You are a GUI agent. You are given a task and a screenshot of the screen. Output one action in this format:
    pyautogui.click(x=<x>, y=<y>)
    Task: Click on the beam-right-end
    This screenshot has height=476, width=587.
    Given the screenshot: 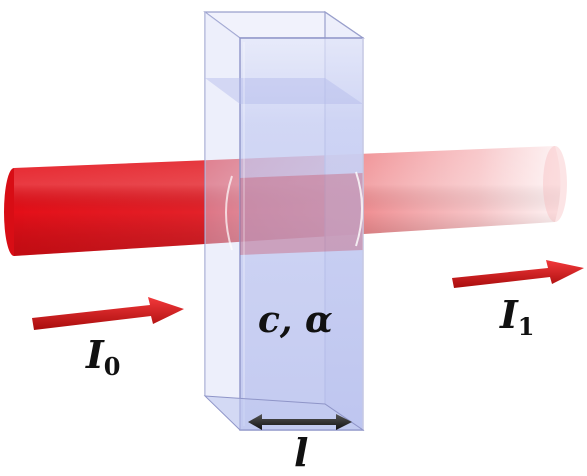 What is the action you would take?
    pyautogui.click(x=555, y=184)
    